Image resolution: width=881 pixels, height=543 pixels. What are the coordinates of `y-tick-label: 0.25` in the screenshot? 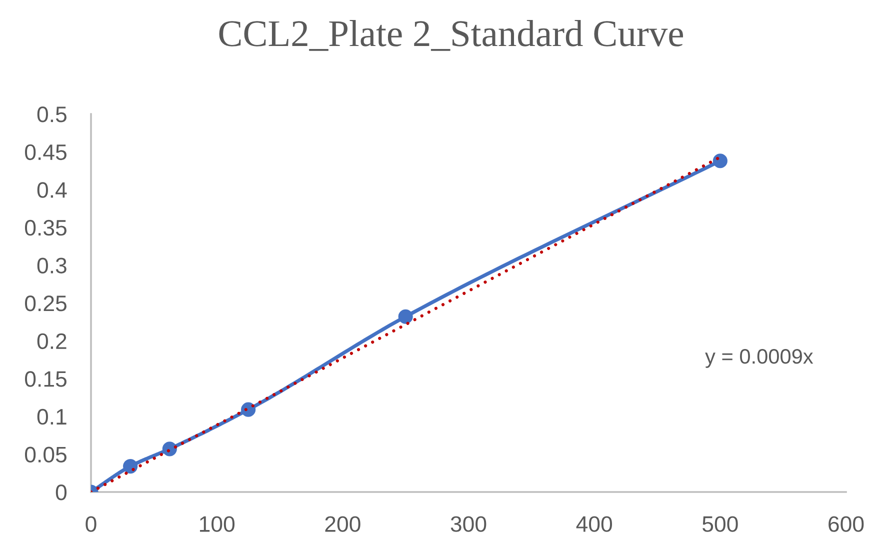 It's located at (45, 304).